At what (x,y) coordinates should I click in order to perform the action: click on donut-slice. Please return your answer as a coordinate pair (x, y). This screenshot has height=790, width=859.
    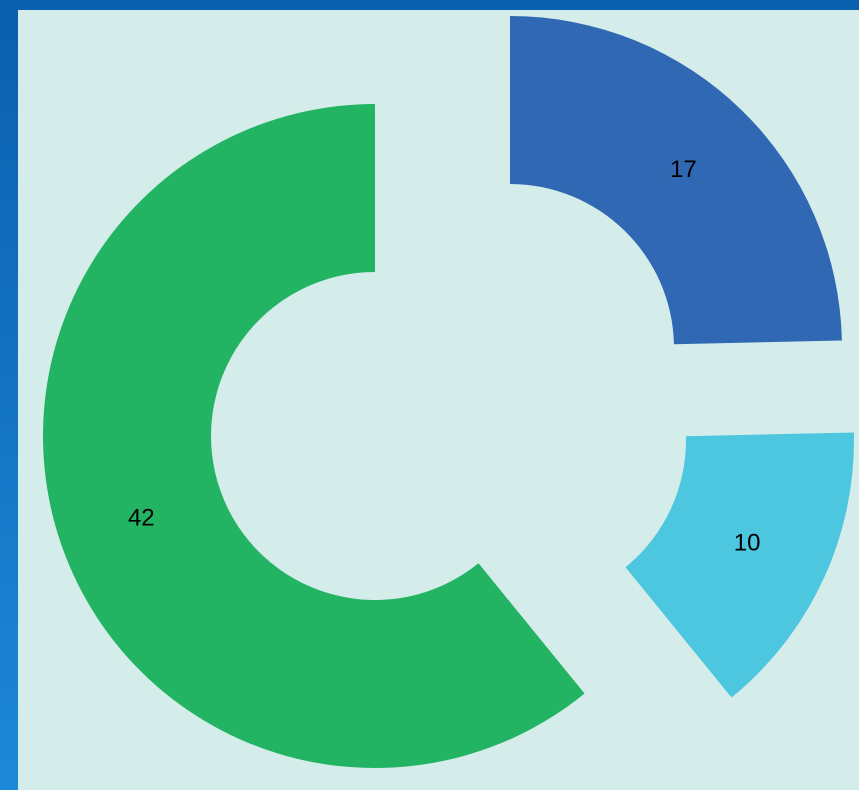
    Looking at the image, I should click on (740, 565).